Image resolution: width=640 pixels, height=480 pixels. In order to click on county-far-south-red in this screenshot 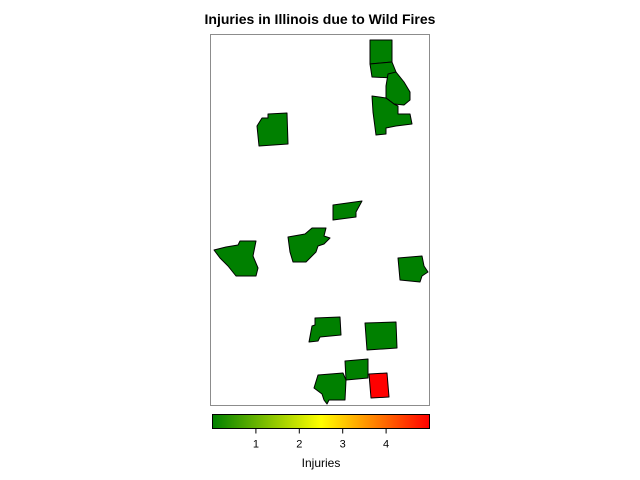, I will do `click(379, 385)`.